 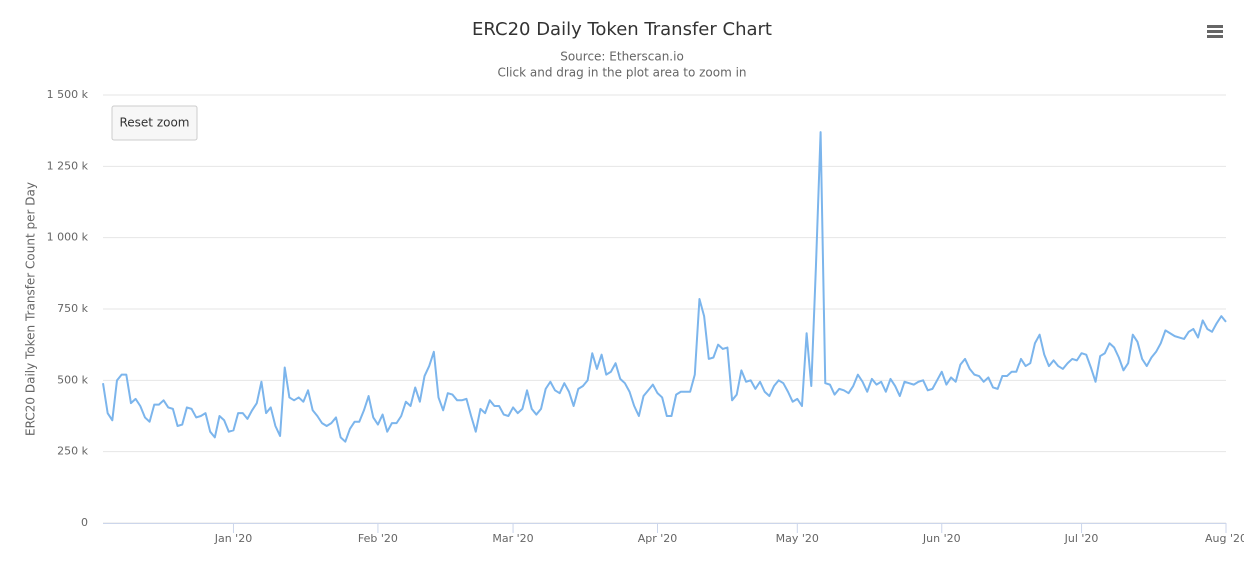 What do you see at coordinates (941, 538) in the screenshot?
I see `x-tick-label: Jun '20` at bounding box center [941, 538].